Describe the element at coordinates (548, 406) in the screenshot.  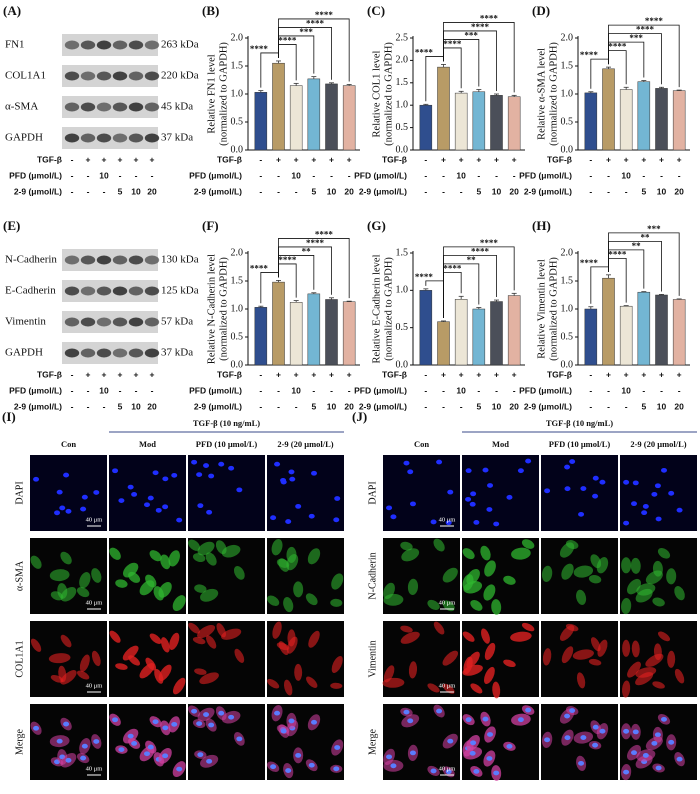
I see `treatment-label: 2-9 (μmol/L)` at that location.